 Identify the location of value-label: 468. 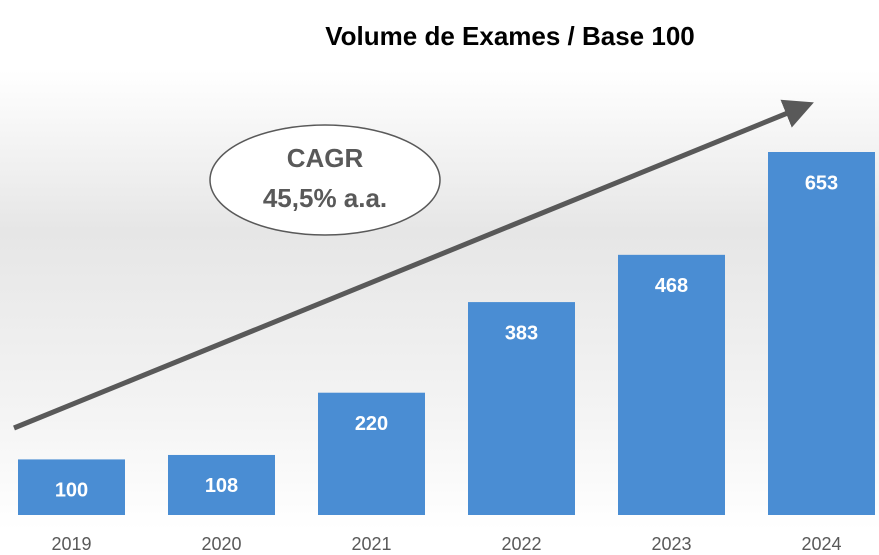
(671, 286).